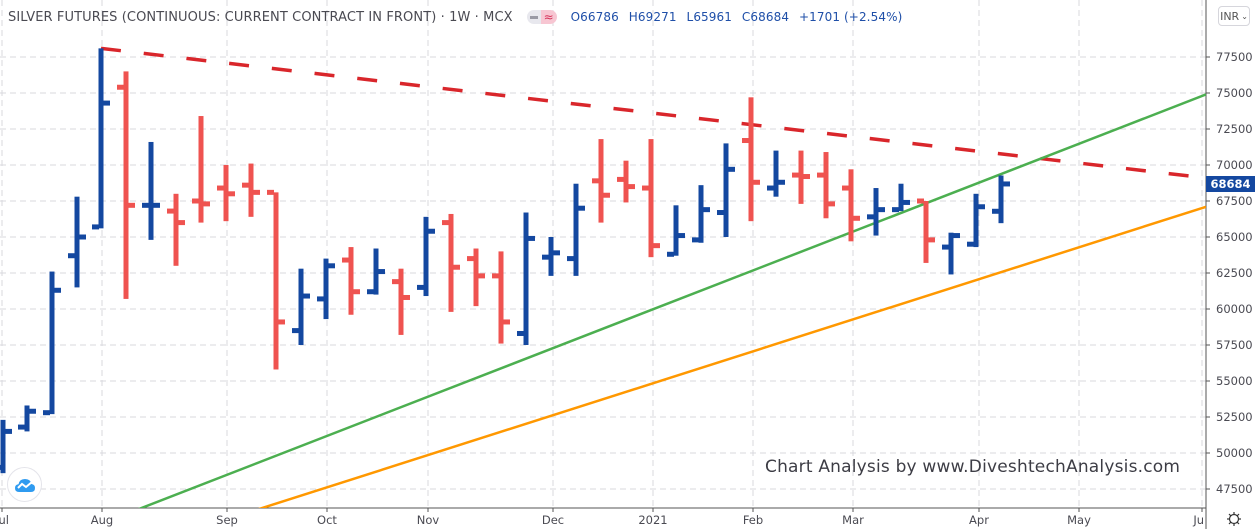 The image size is (1255, 529). I want to click on y-tick-label: 50000, so click(1234, 453).